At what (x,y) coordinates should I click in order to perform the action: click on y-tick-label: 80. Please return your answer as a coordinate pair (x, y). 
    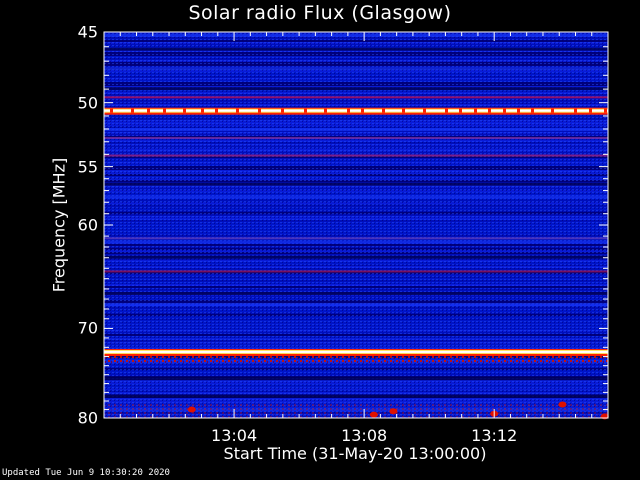
    Looking at the image, I should click on (87, 418).